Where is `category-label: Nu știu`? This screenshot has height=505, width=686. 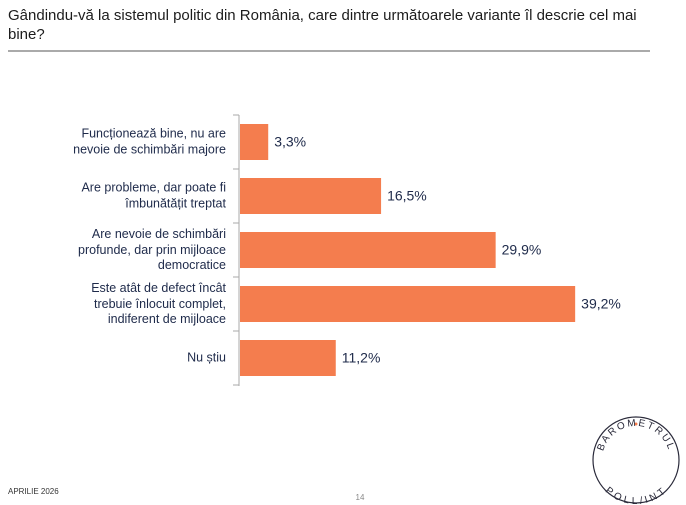 category-label: Nu știu is located at coordinates (206, 357).